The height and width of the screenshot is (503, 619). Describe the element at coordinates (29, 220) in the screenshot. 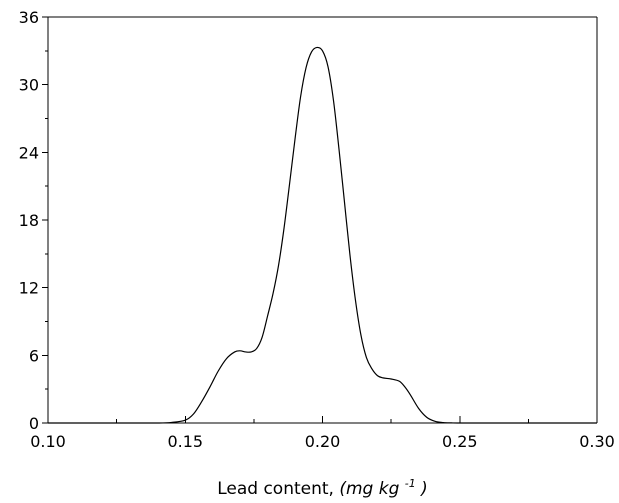

I see `y-tick-label: 18` at that location.